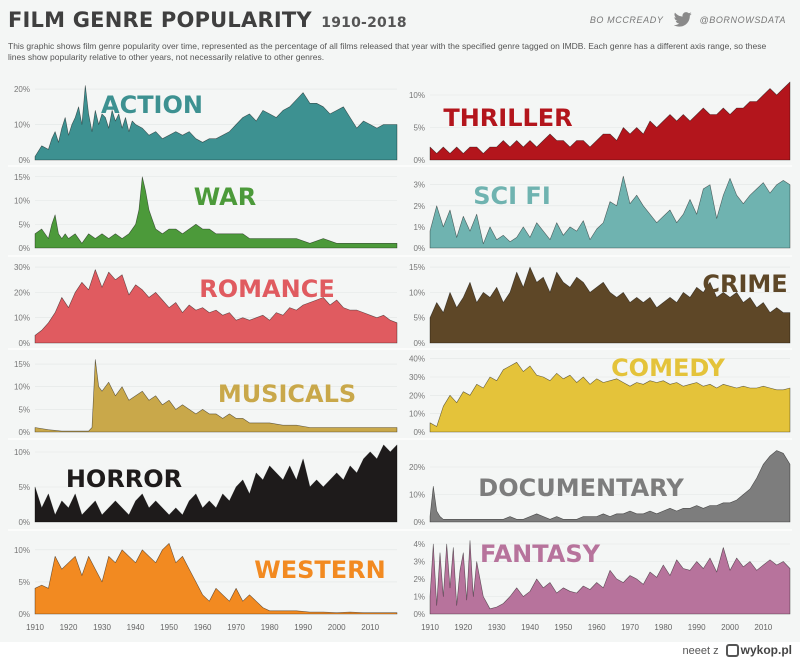 The width and height of the screenshot is (800, 660). Describe the element at coordinates (24, 224) in the screenshot. I see `war-y-tick-label: 5%` at that location.